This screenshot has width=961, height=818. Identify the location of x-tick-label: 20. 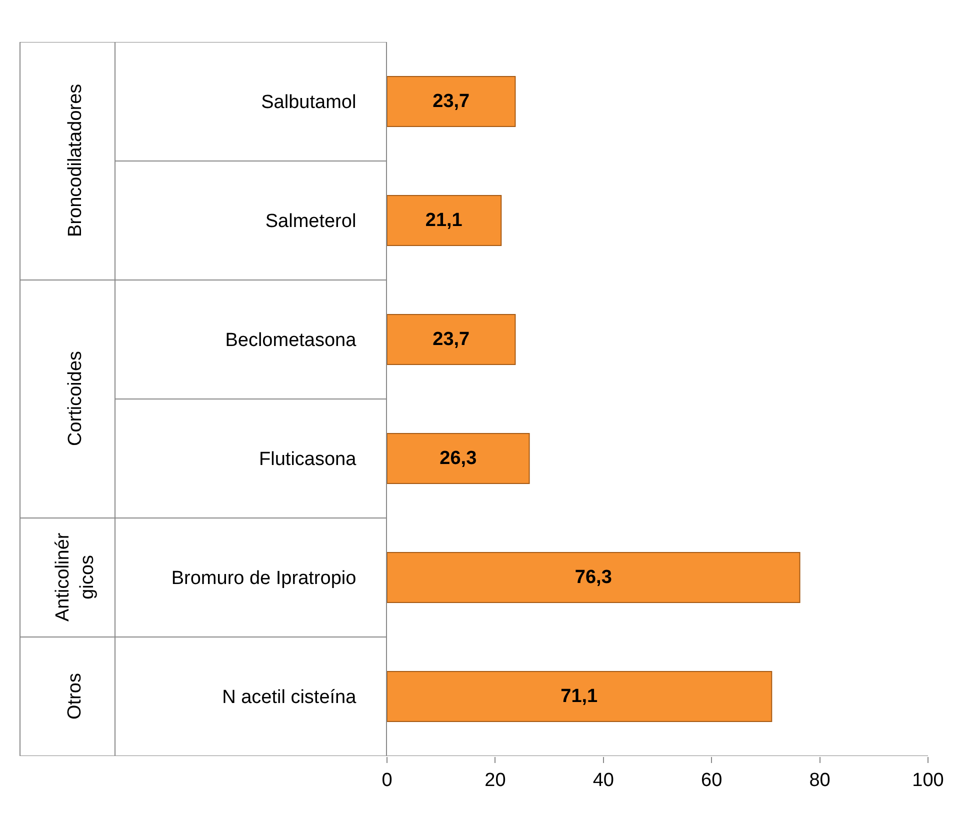
(495, 780).